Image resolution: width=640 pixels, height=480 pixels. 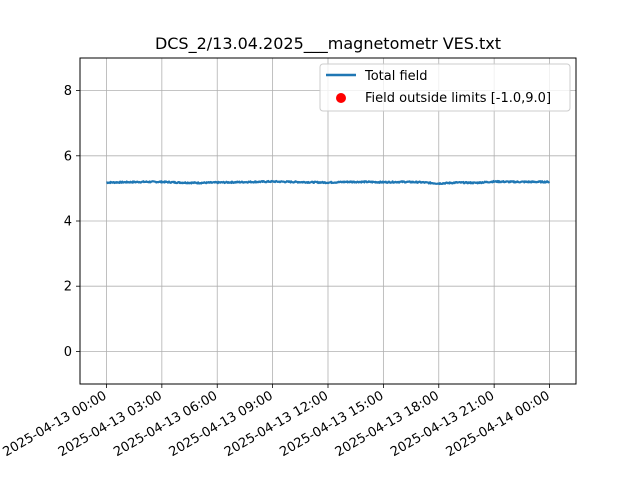 What do you see at coordinates (165, 424) in the screenshot?
I see `x-tick-label: 2025-04-13 06:00` at bounding box center [165, 424].